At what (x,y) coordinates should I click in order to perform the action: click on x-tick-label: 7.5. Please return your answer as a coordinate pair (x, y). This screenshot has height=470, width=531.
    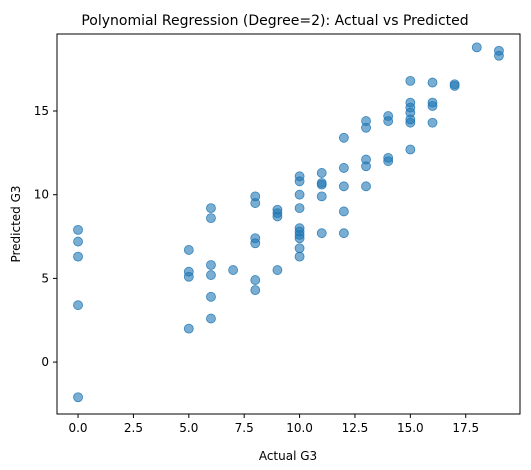
    Looking at the image, I should click on (244, 428).